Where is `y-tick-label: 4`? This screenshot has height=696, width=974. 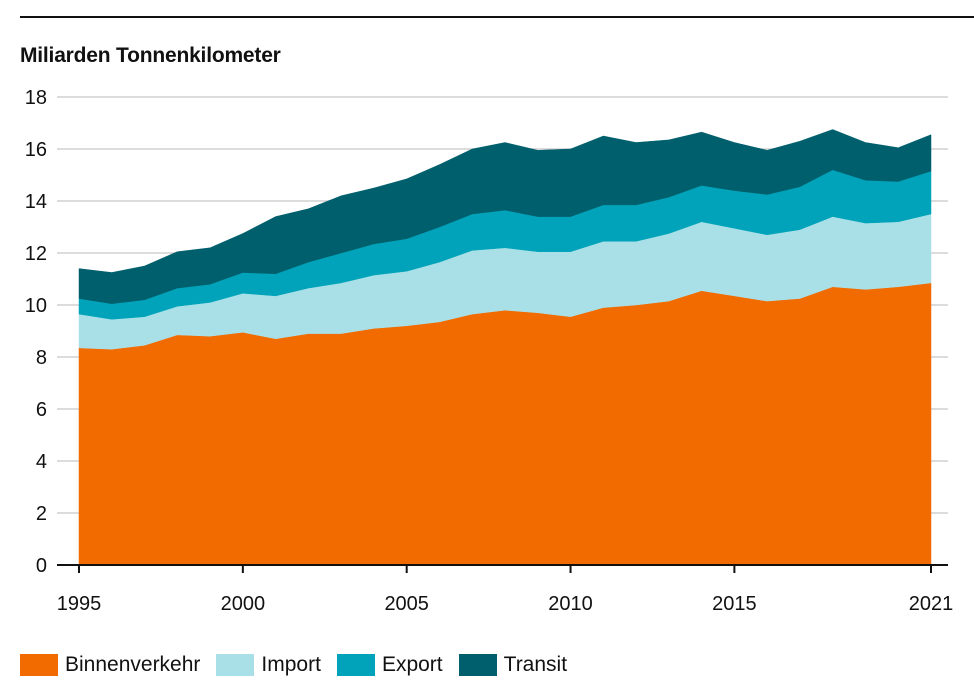
y-tick-label: 4 is located at coordinates (41, 462).